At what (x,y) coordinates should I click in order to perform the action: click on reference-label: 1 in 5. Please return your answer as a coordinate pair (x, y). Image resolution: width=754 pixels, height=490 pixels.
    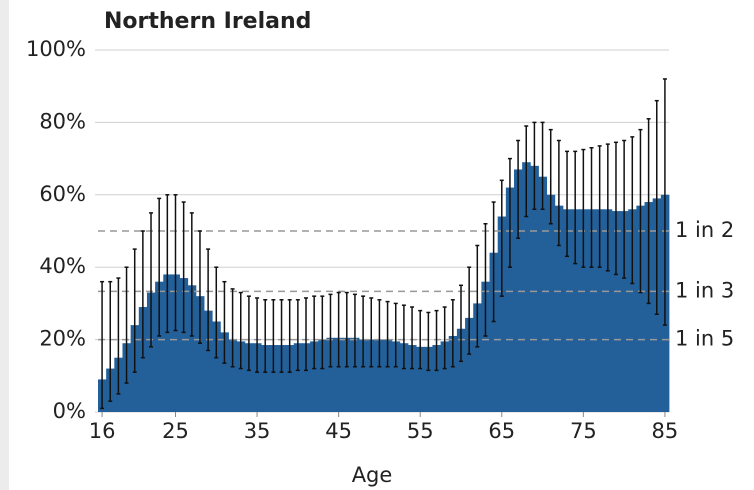
    Looking at the image, I should click on (704, 339).